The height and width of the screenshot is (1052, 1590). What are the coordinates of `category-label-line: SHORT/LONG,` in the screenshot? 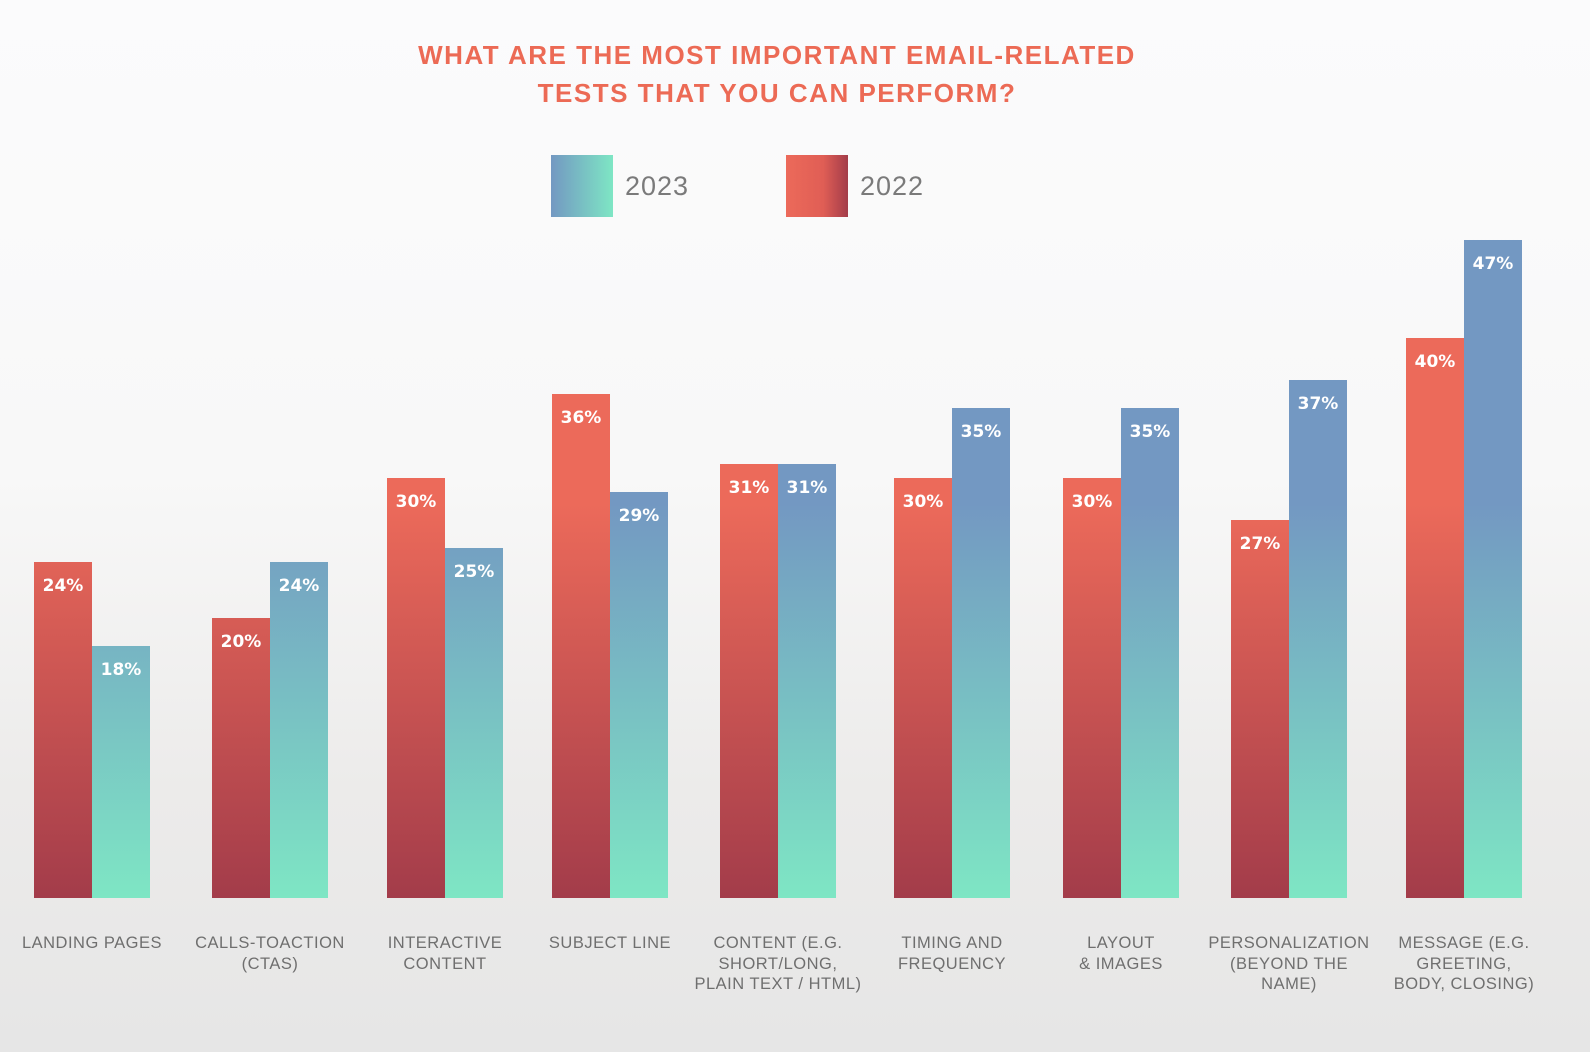 It's located at (778, 963).